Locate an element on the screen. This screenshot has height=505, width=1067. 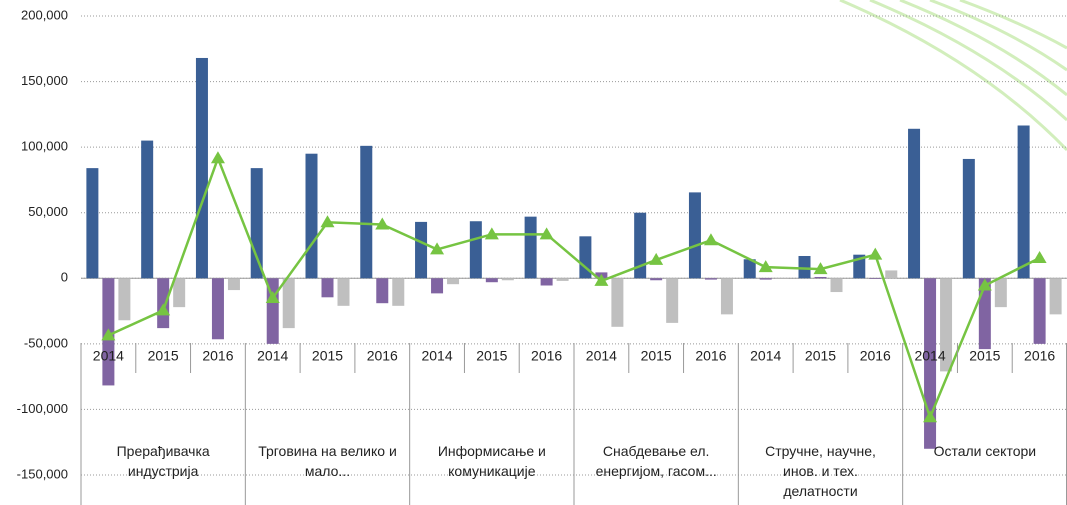
group-label: Стручне, научне, инов. и тех. делатности is located at coordinates (820, 471).